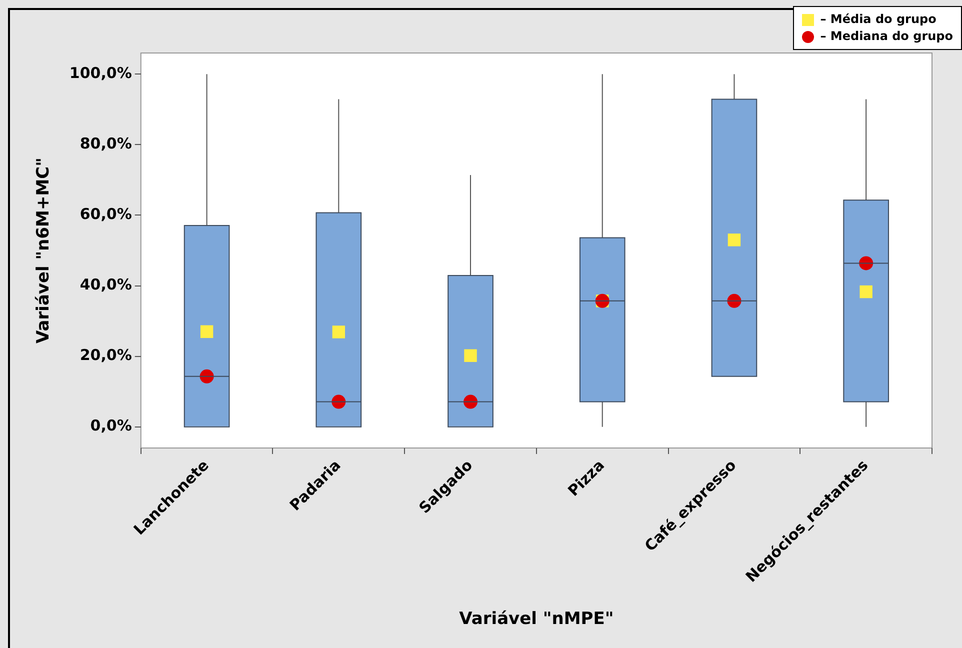  What do you see at coordinates (878, 19) in the screenshot?
I see `legend-label: – Média do grupo` at bounding box center [878, 19].